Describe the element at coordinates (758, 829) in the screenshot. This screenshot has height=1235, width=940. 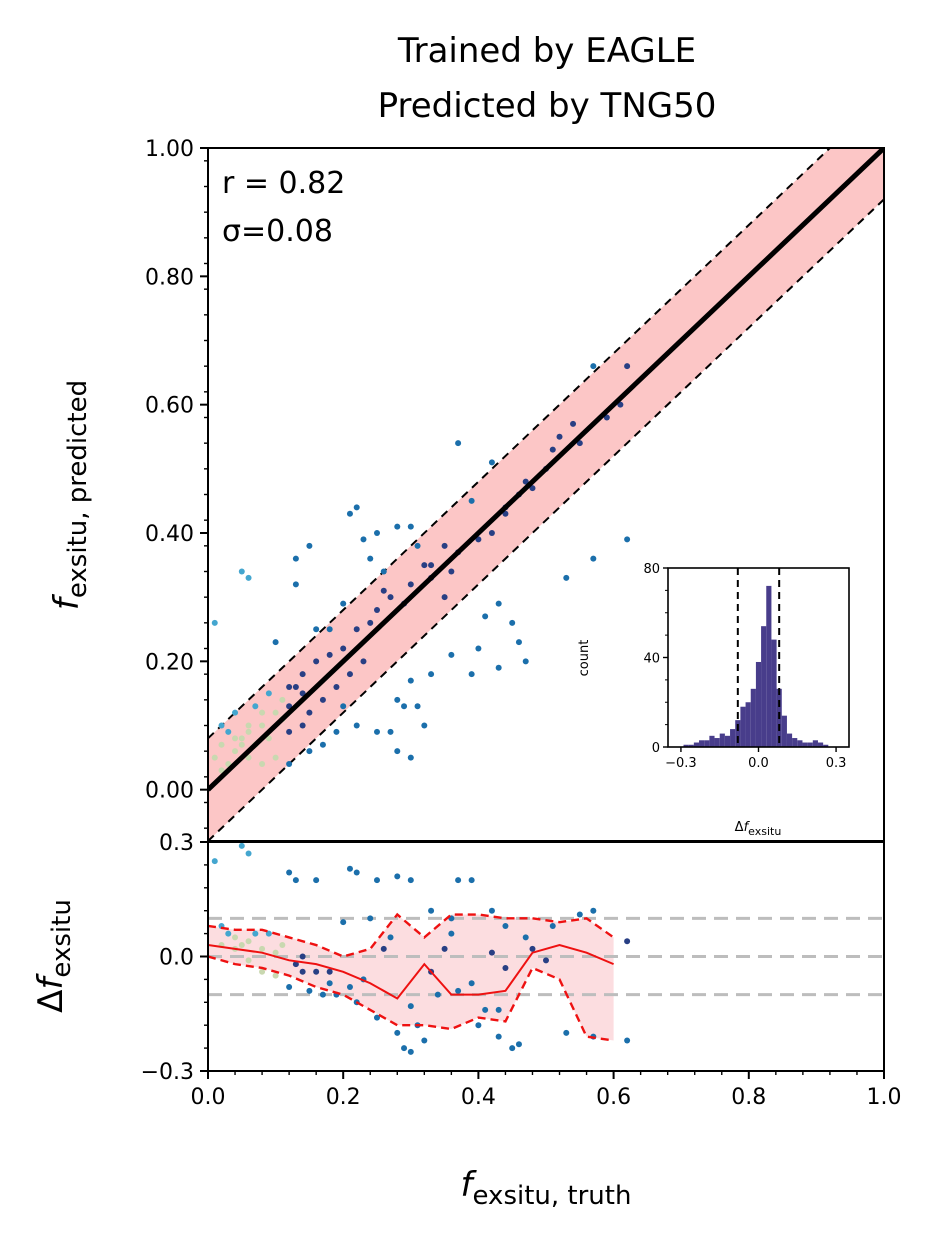
I see `inset-x-label: Δfexsitu` at that location.